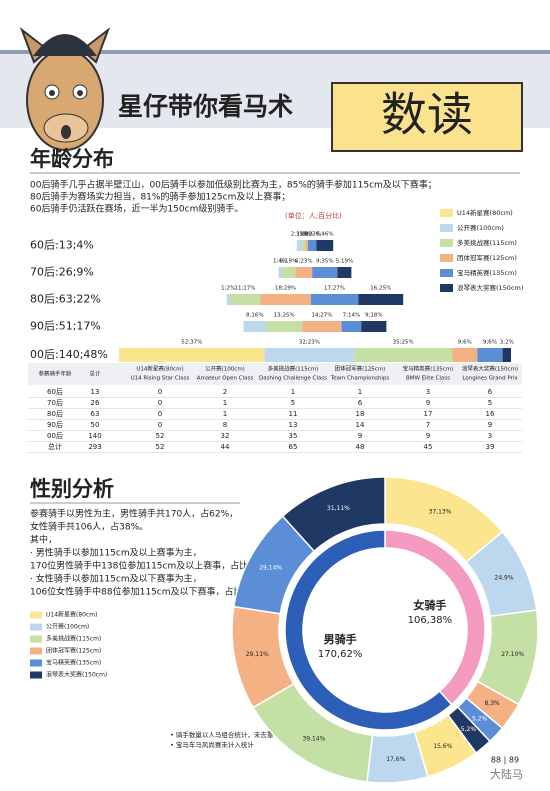 The image size is (550, 791). Describe the element at coordinates (95, 403) in the screenshot. I see `table-cell: 26` at that location.